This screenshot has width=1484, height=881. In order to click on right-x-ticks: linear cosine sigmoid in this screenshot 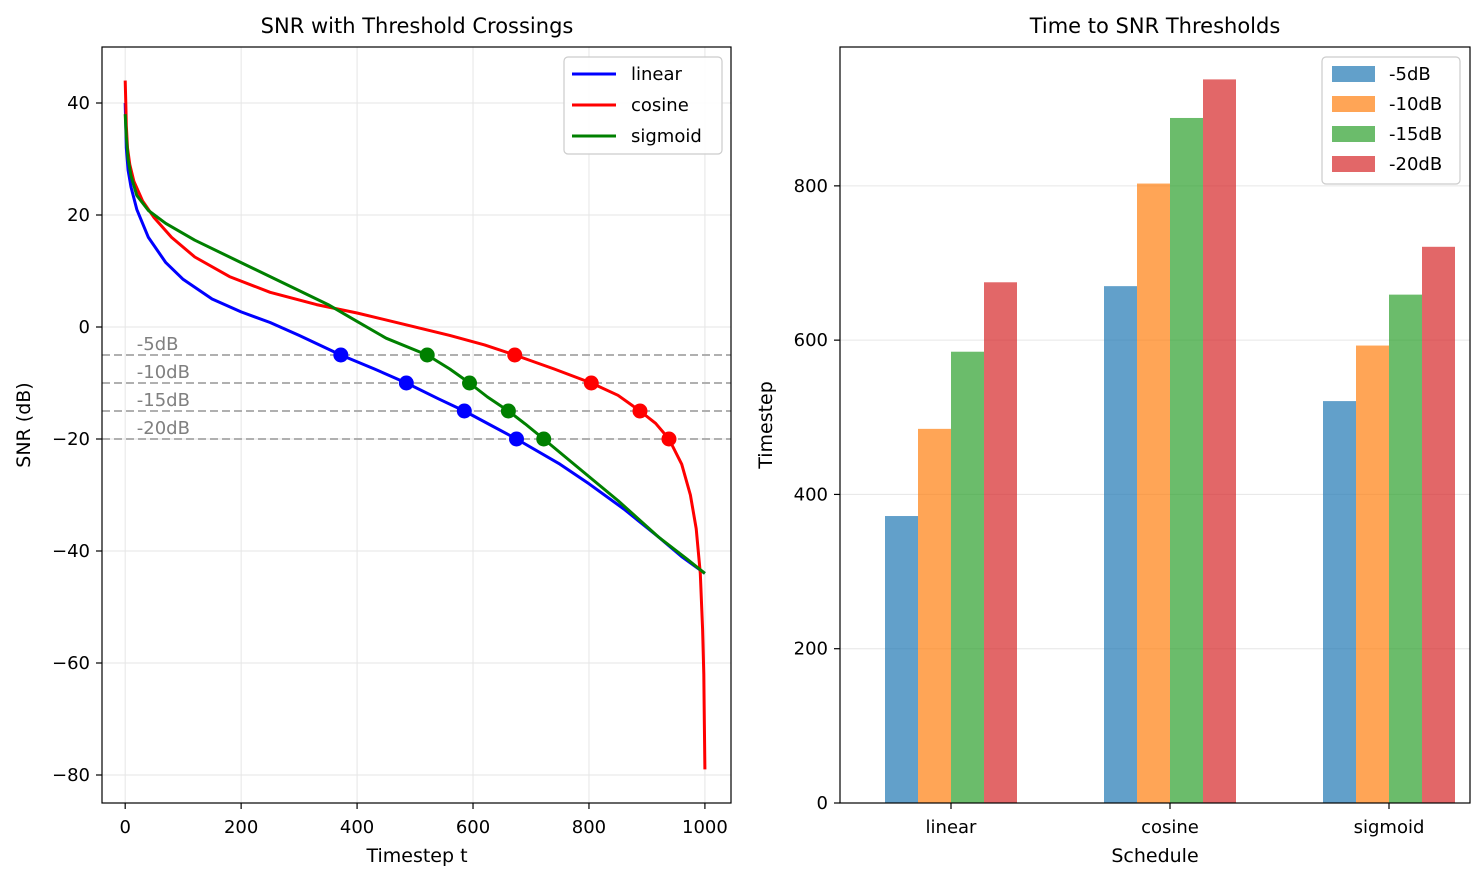, I will do `click(1175, 820)`.